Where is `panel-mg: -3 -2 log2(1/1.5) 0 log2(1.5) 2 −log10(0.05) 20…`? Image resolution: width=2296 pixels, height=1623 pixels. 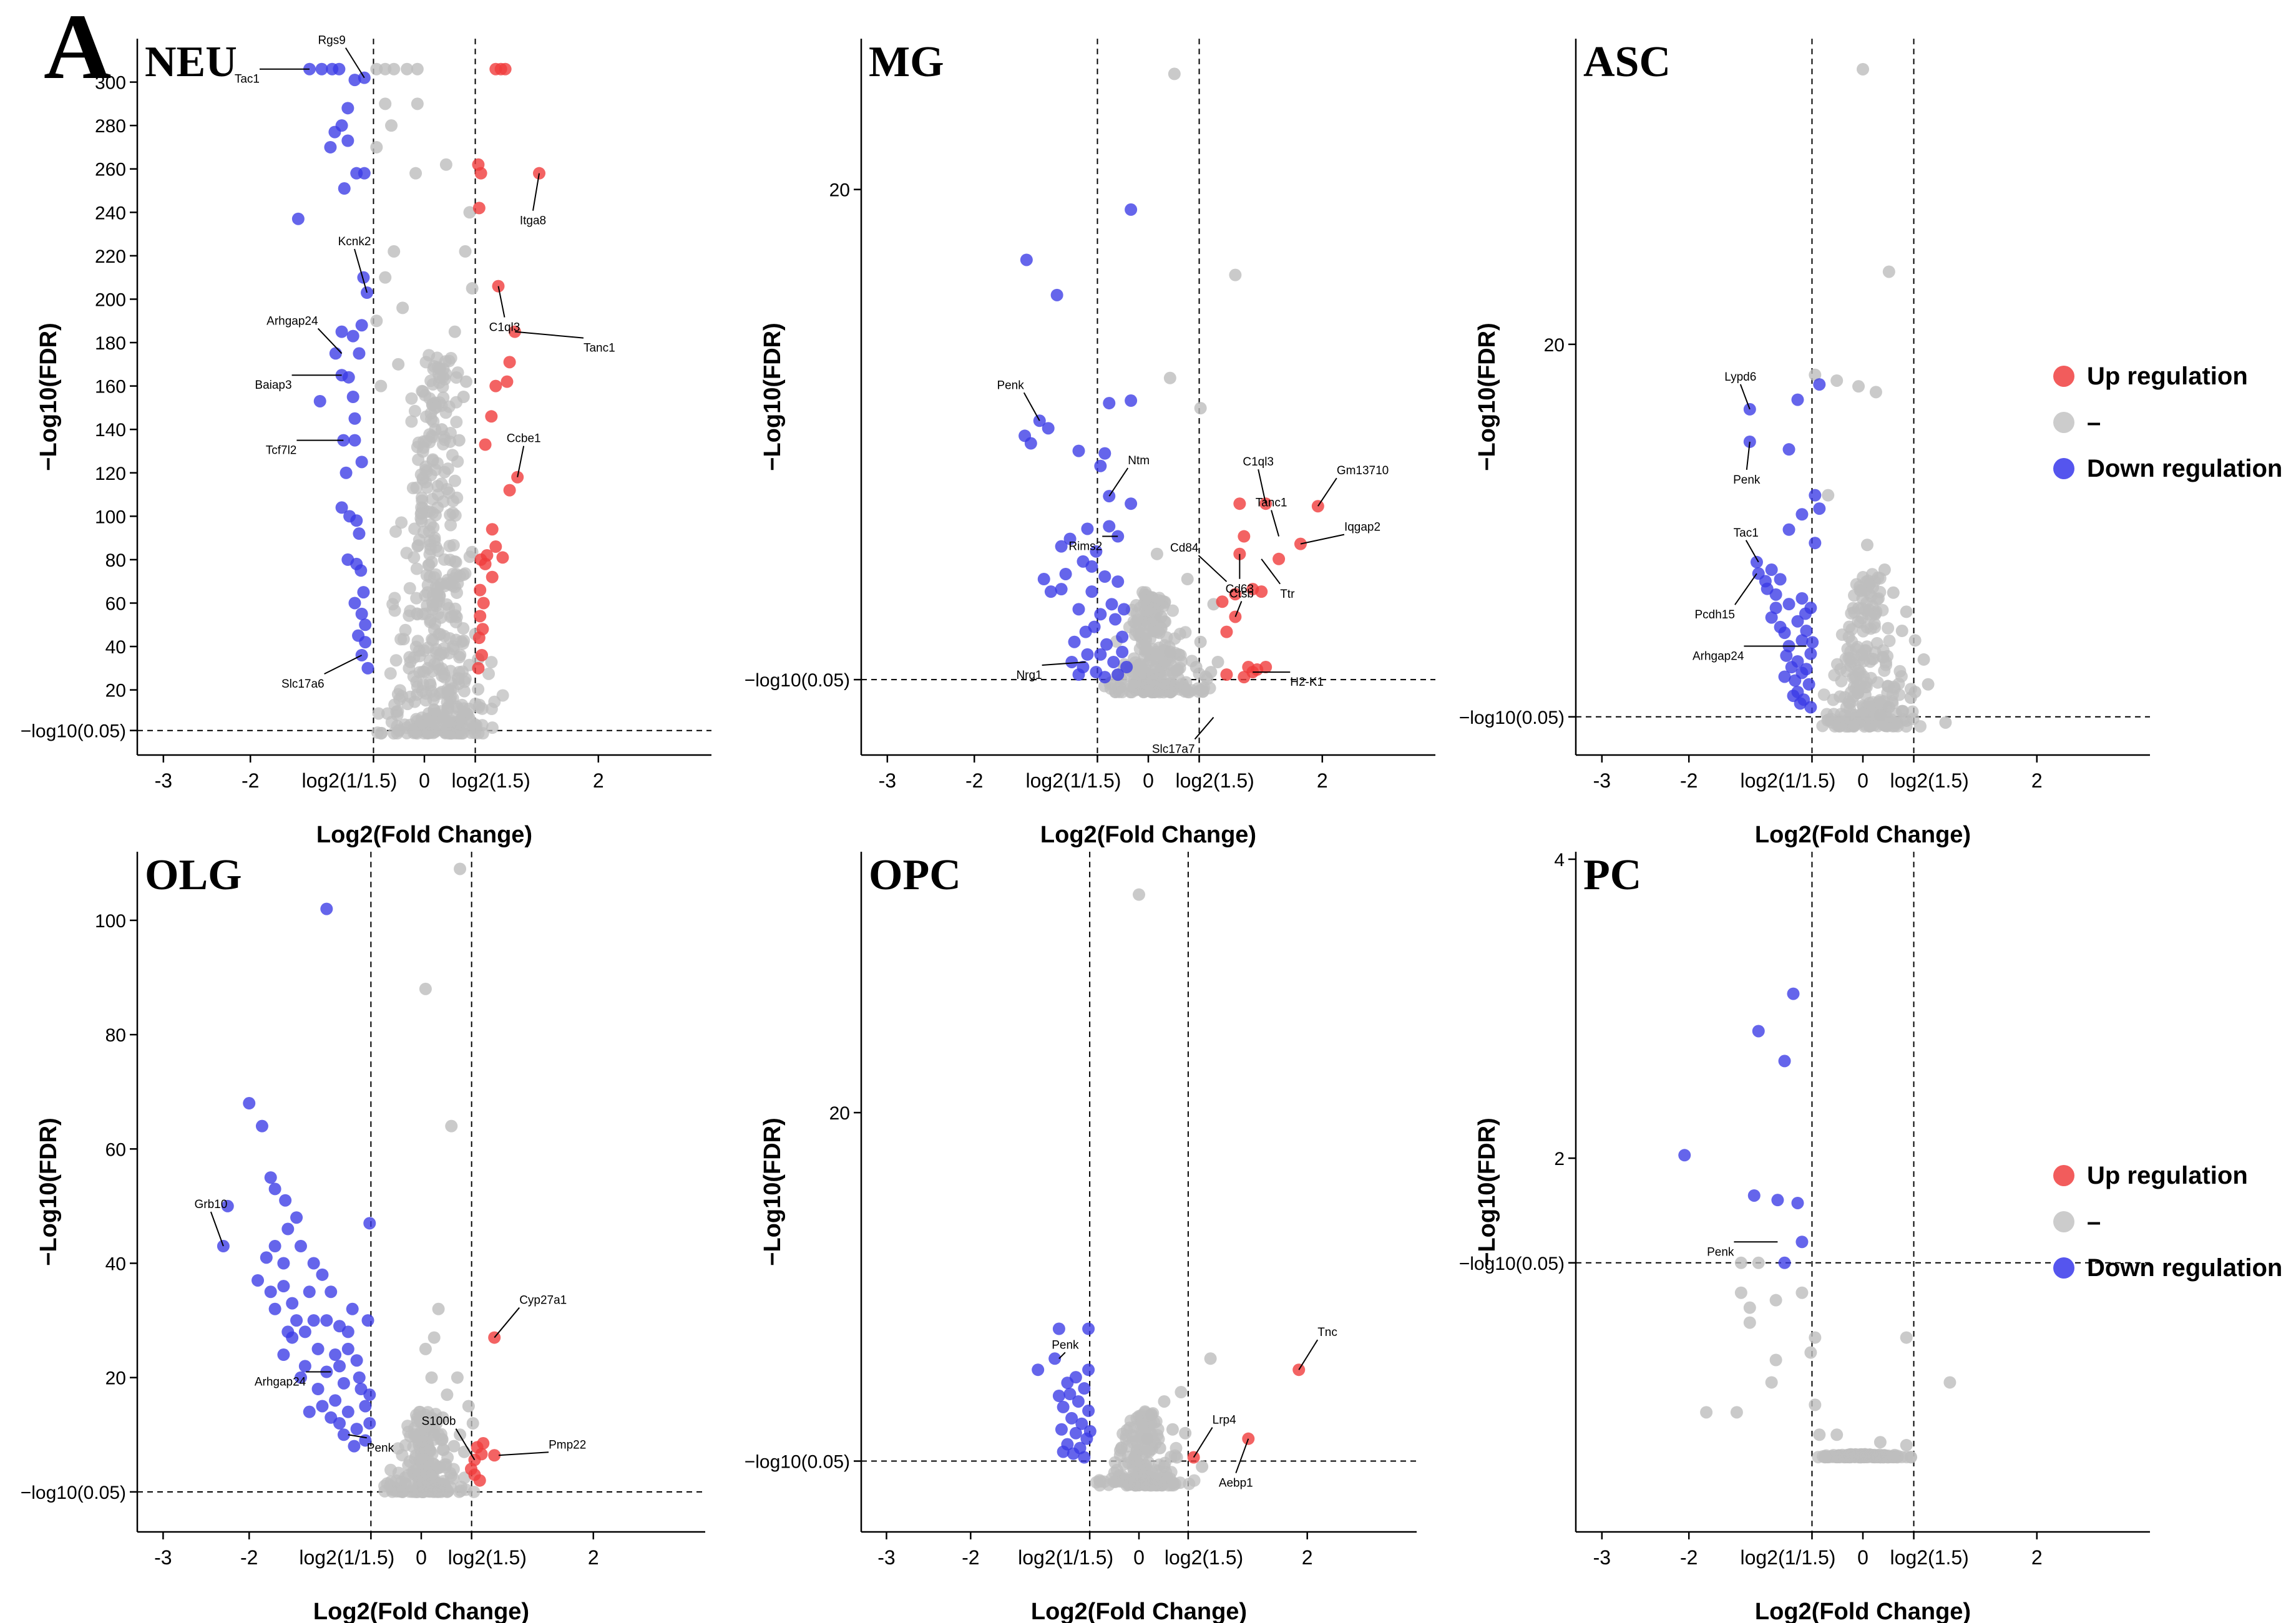 panel-mg: -3 -2 log2(1/1.5) 0 log2(1.5) 2 −log10(0.05) 20… is located at coordinates (1090, 443).